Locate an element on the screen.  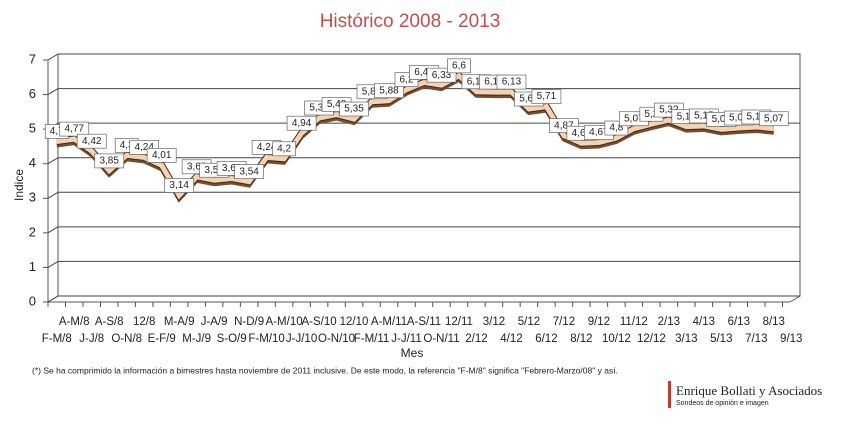
y-tick-label: 1 is located at coordinates (32, 266).